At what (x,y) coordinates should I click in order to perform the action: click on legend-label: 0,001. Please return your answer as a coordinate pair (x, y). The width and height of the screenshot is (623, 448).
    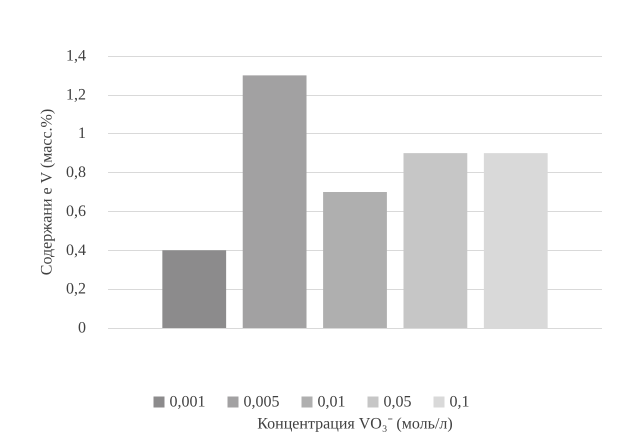
    Looking at the image, I should click on (188, 402).